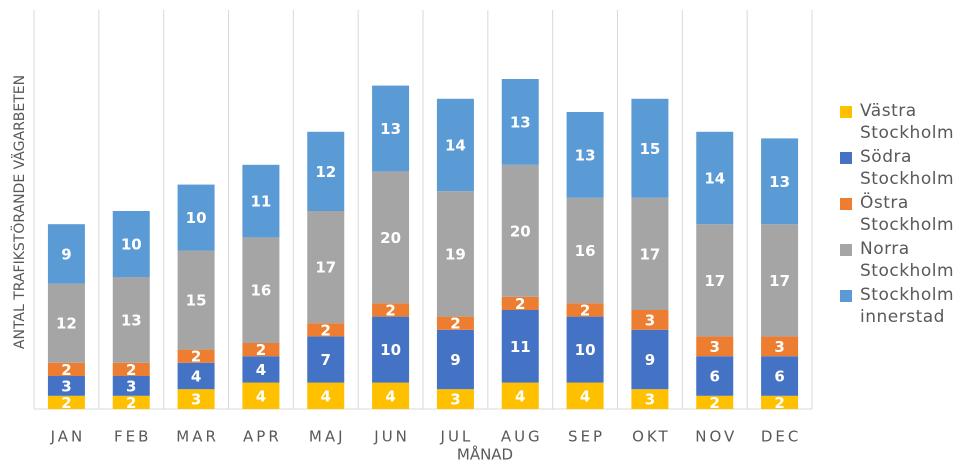 The height and width of the screenshot is (465, 973). What do you see at coordinates (903, 306) in the screenshot?
I see `legend-item: Stockholm innerstad` at bounding box center [903, 306].